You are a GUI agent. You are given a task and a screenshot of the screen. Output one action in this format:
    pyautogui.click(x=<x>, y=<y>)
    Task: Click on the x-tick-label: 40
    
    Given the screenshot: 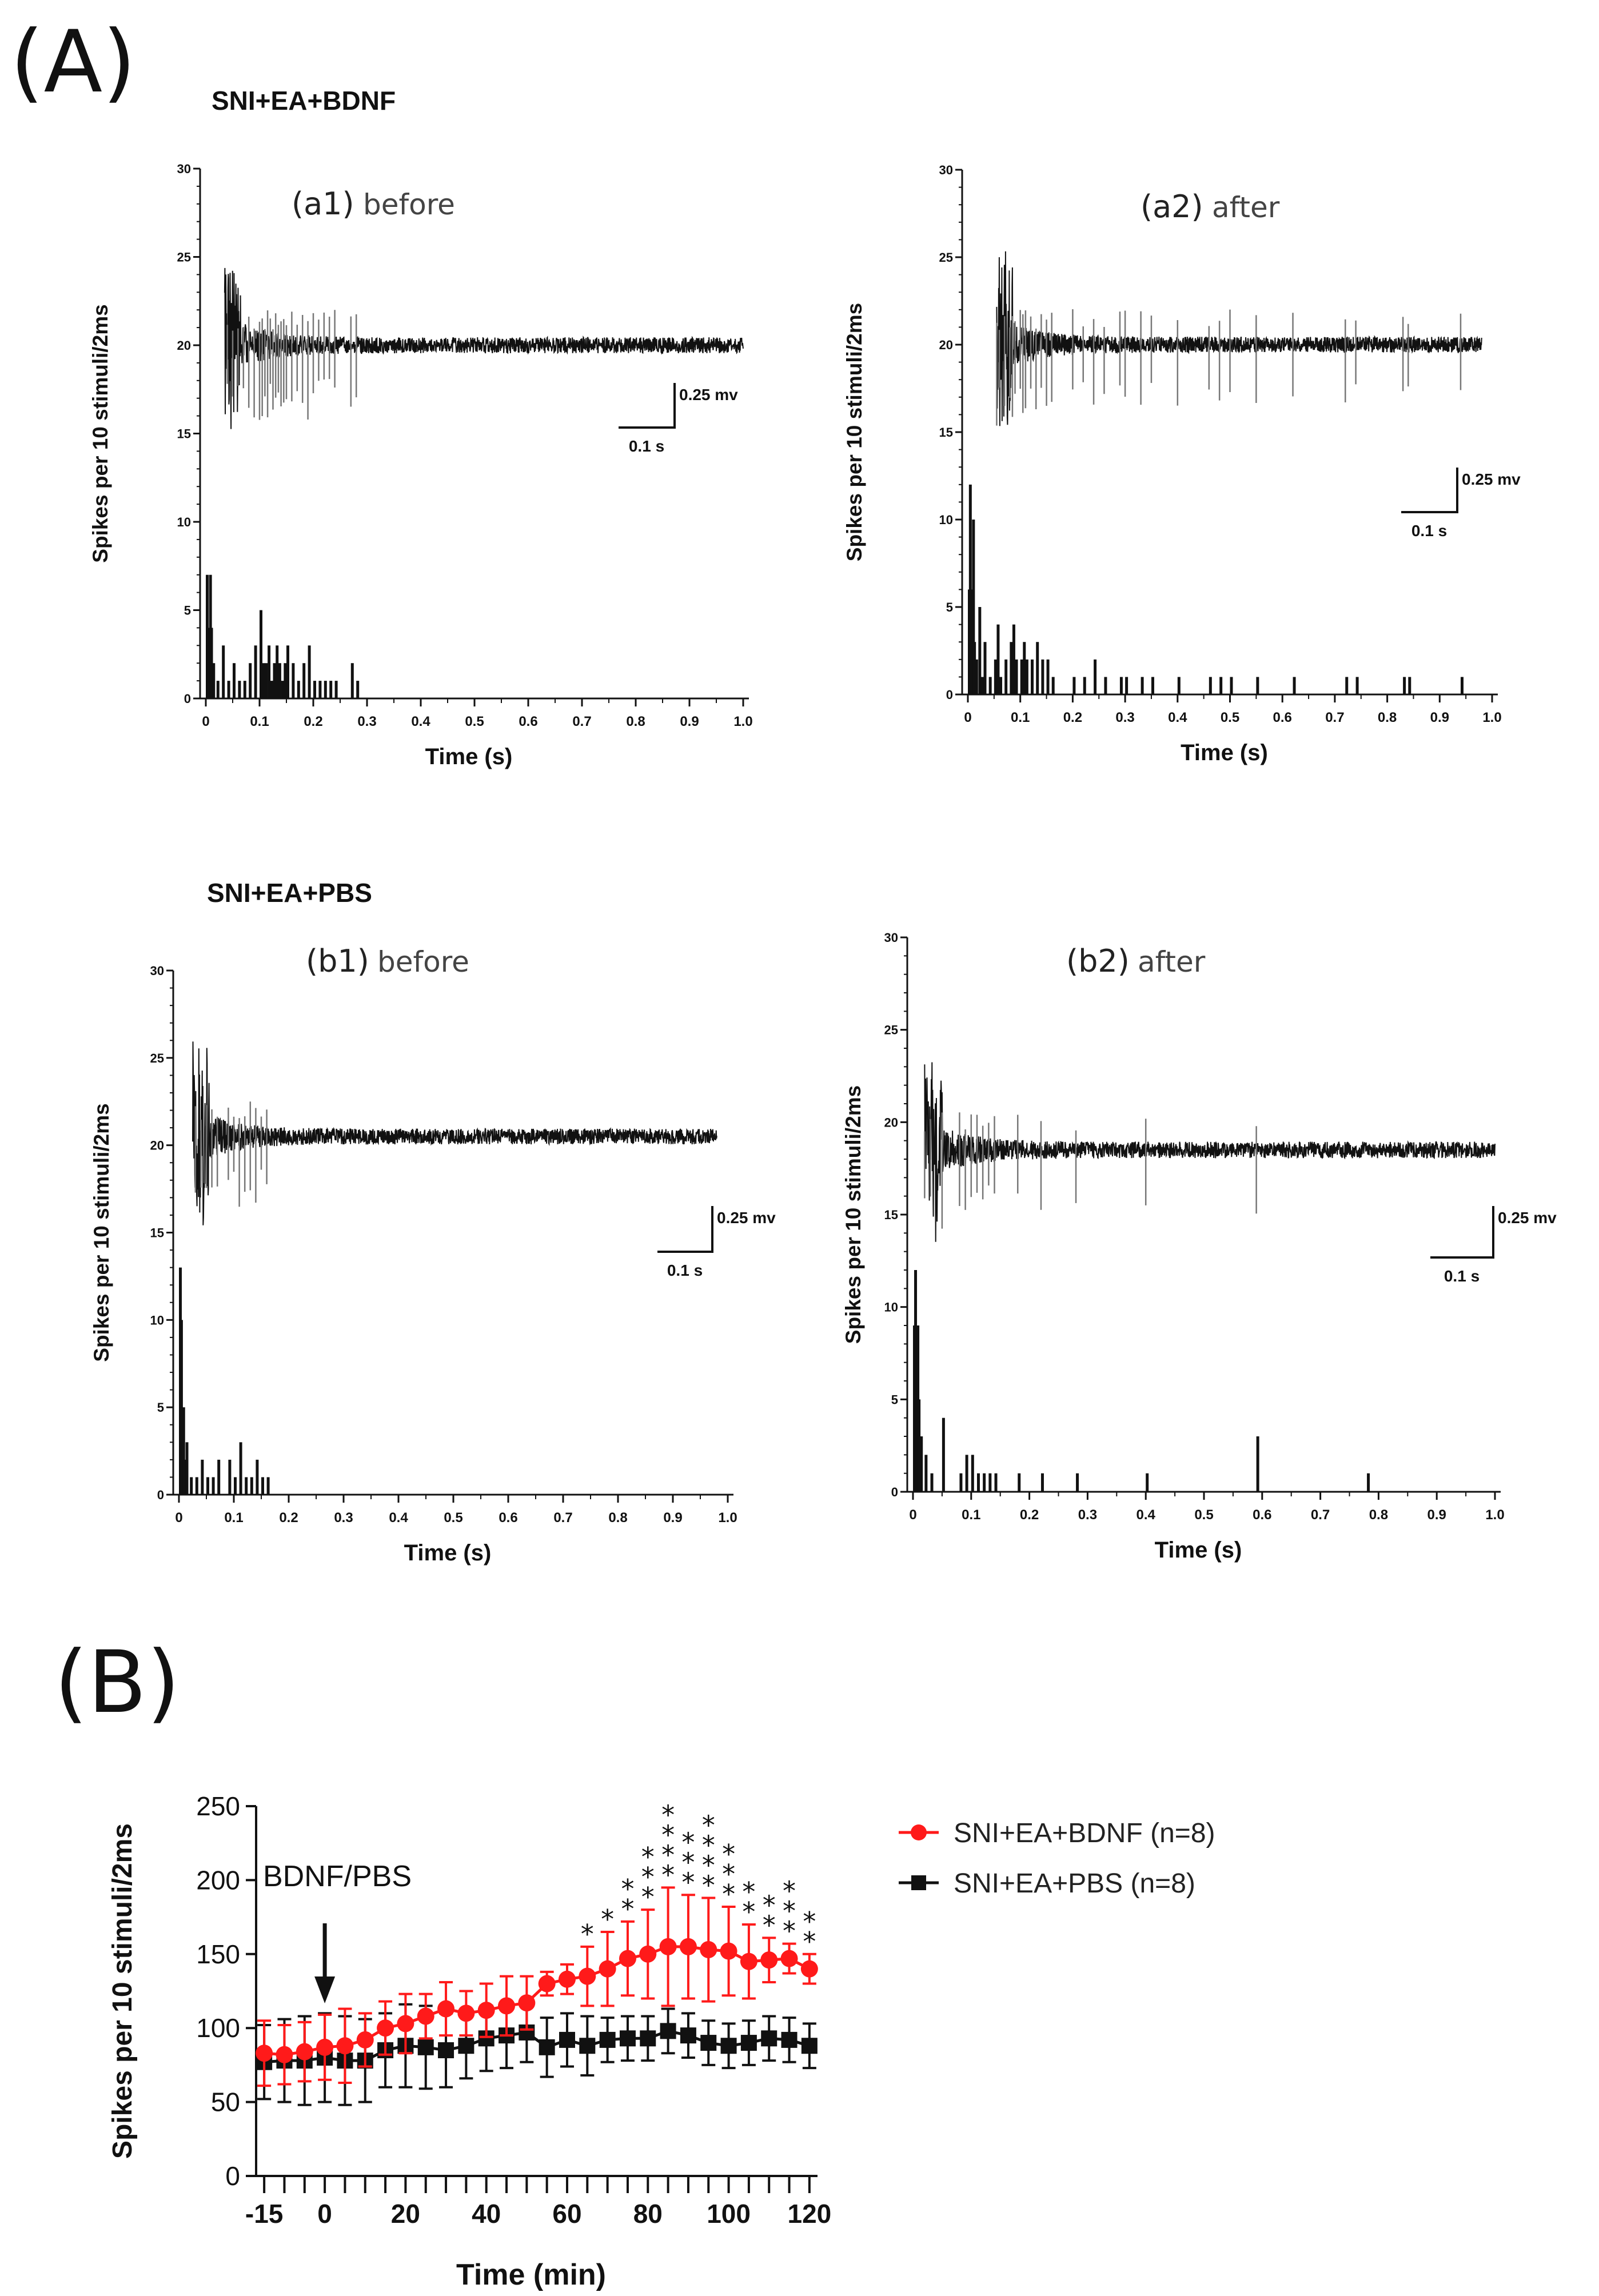 What is the action you would take?
    pyautogui.click(x=486, y=2214)
    